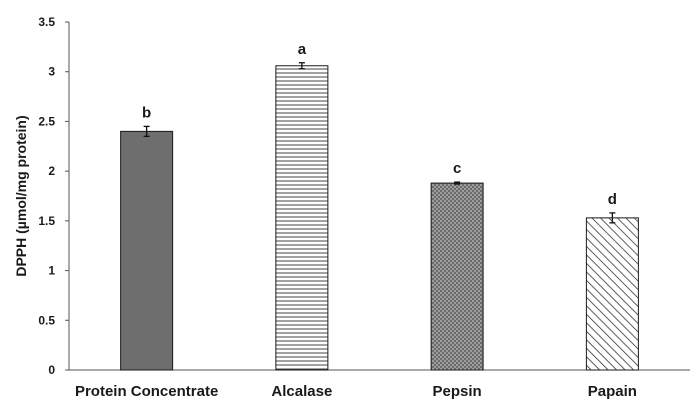 Image resolution: width=698 pixels, height=401 pixels. Describe the element at coordinates (46, 221) in the screenshot. I see `y-tick-label: 1.5` at that location.